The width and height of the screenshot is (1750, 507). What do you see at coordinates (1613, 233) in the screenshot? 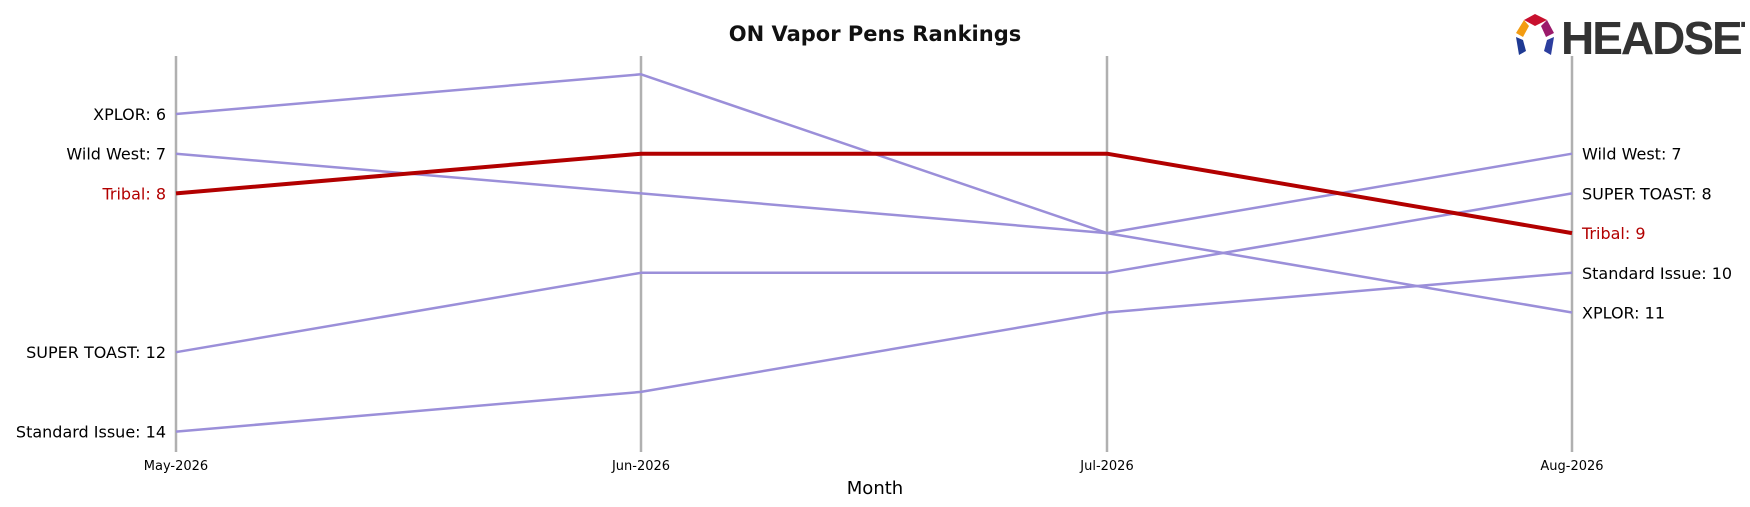
I see `end-label-tribal: Tribal: 9` at bounding box center [1613, 233].